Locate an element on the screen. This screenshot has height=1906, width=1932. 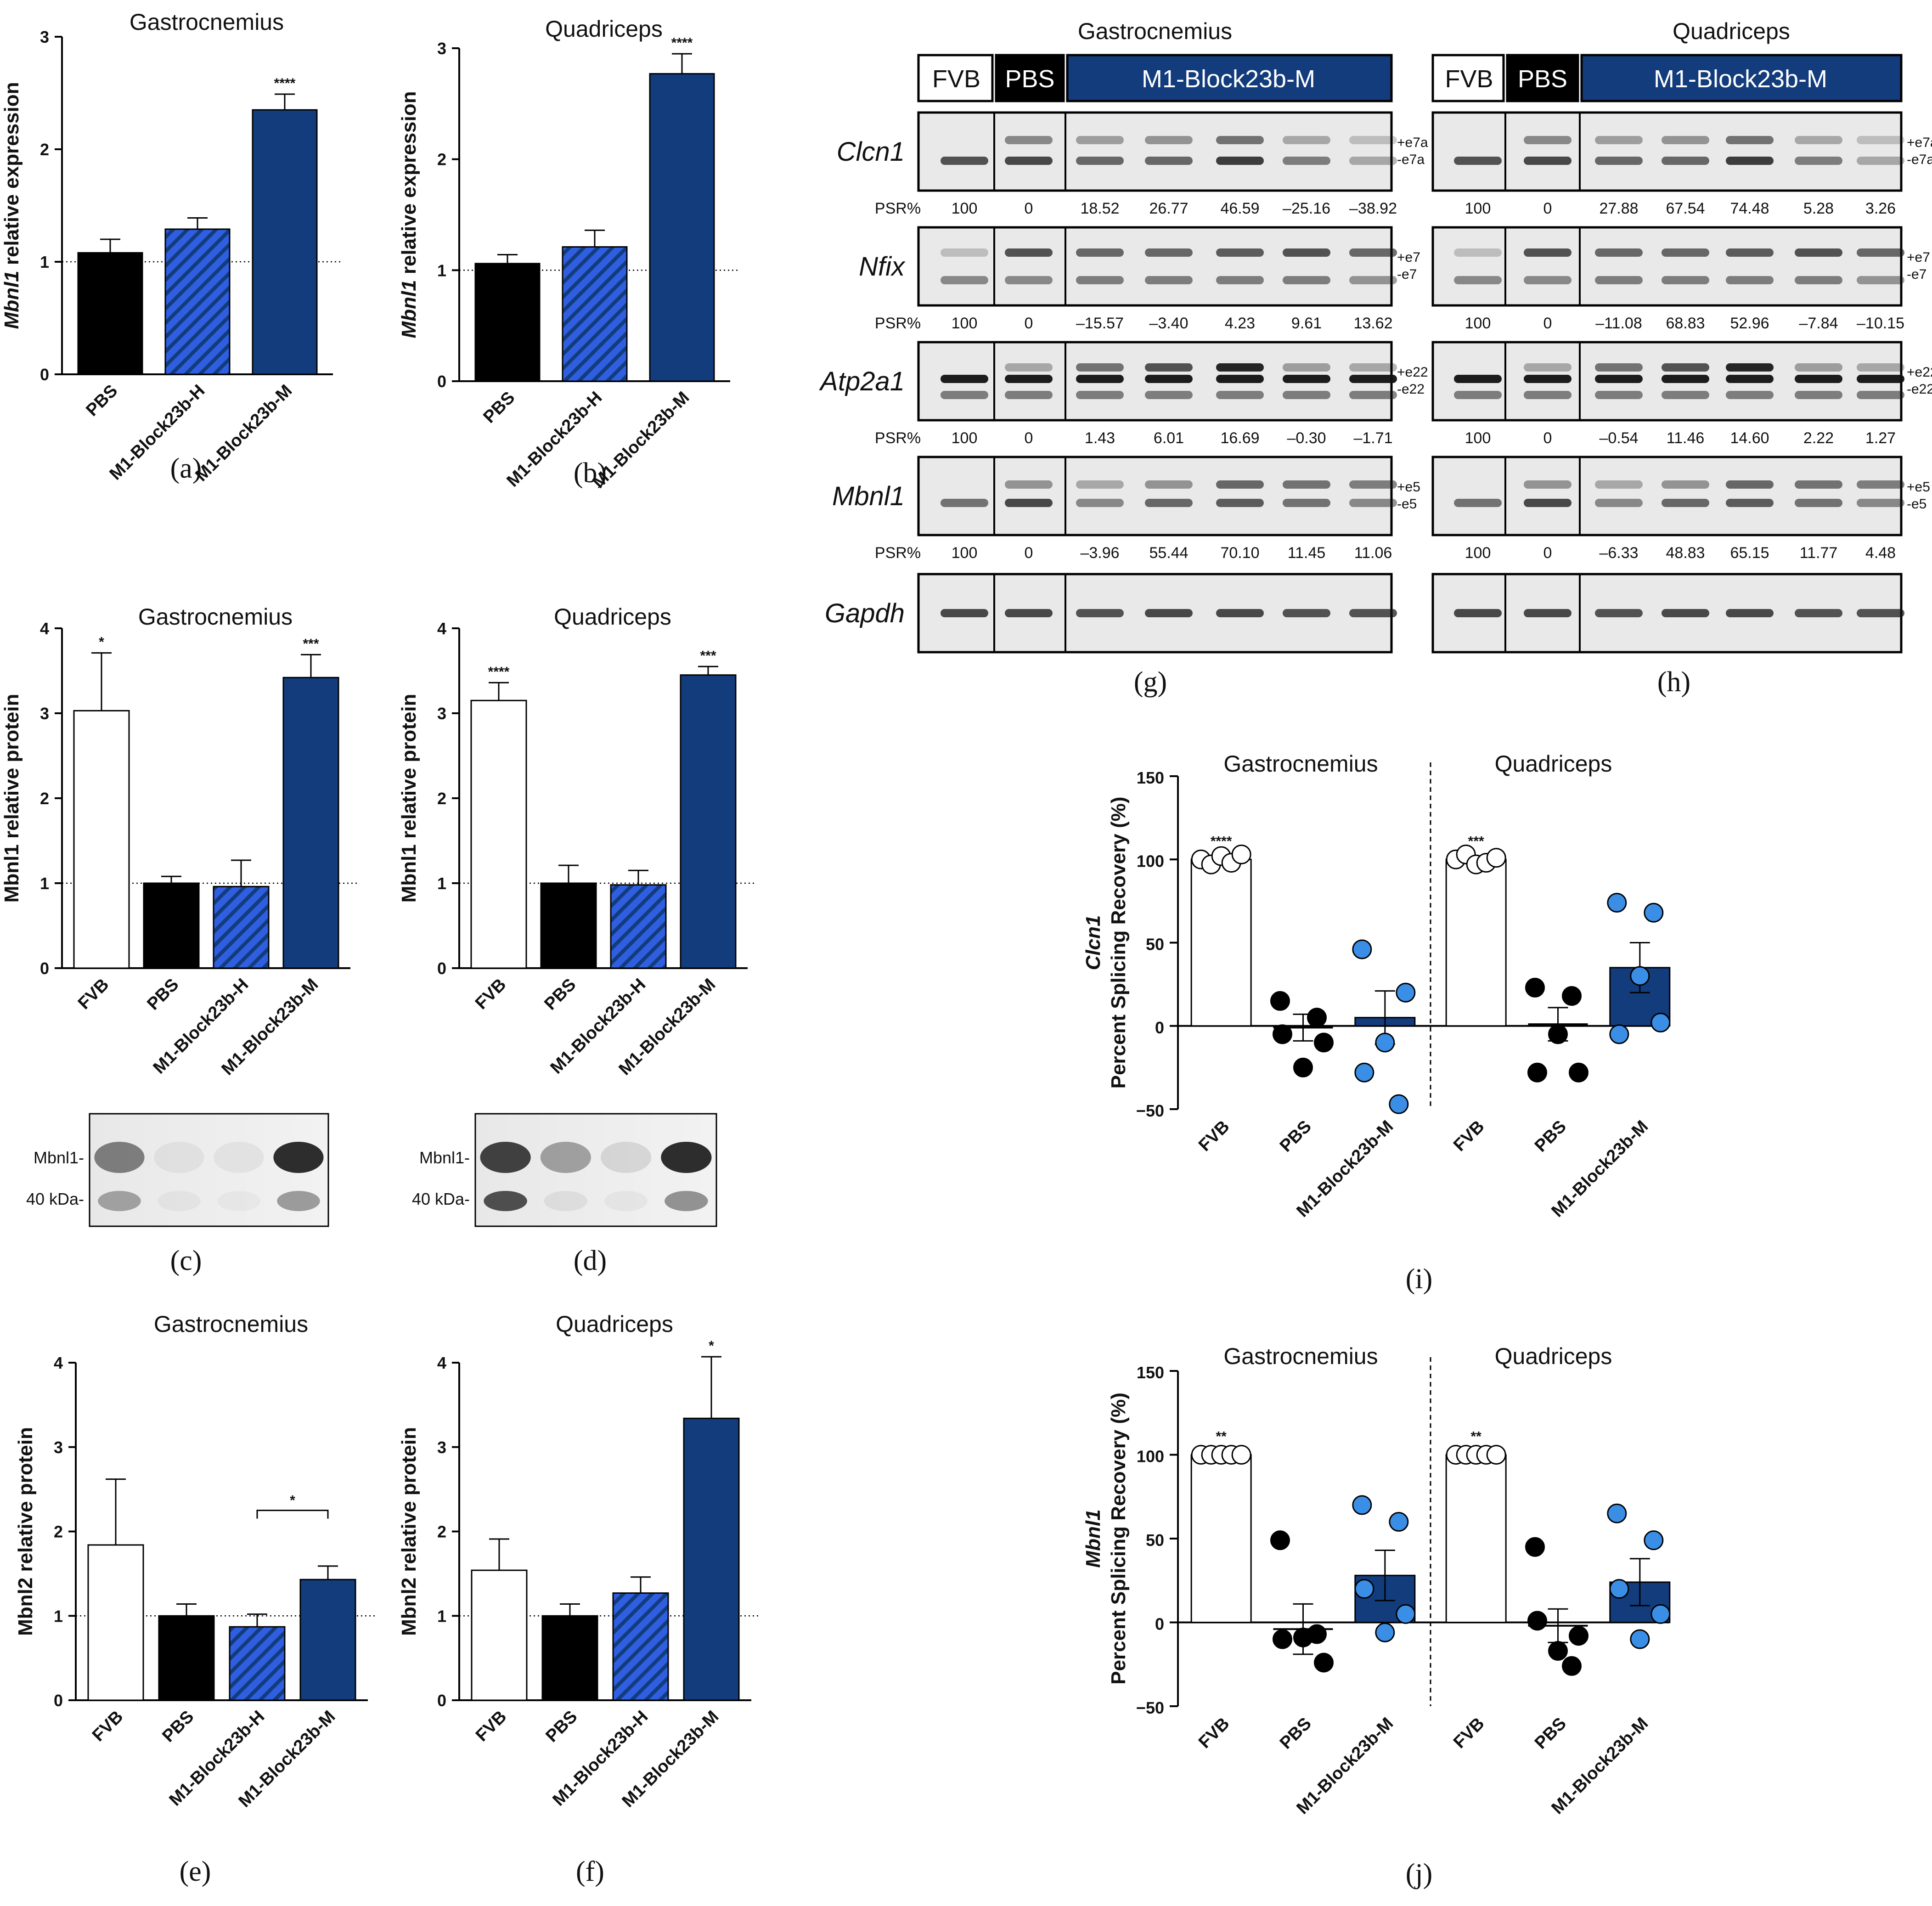
psr-value: 0 is located at coordinates (1029, 553).